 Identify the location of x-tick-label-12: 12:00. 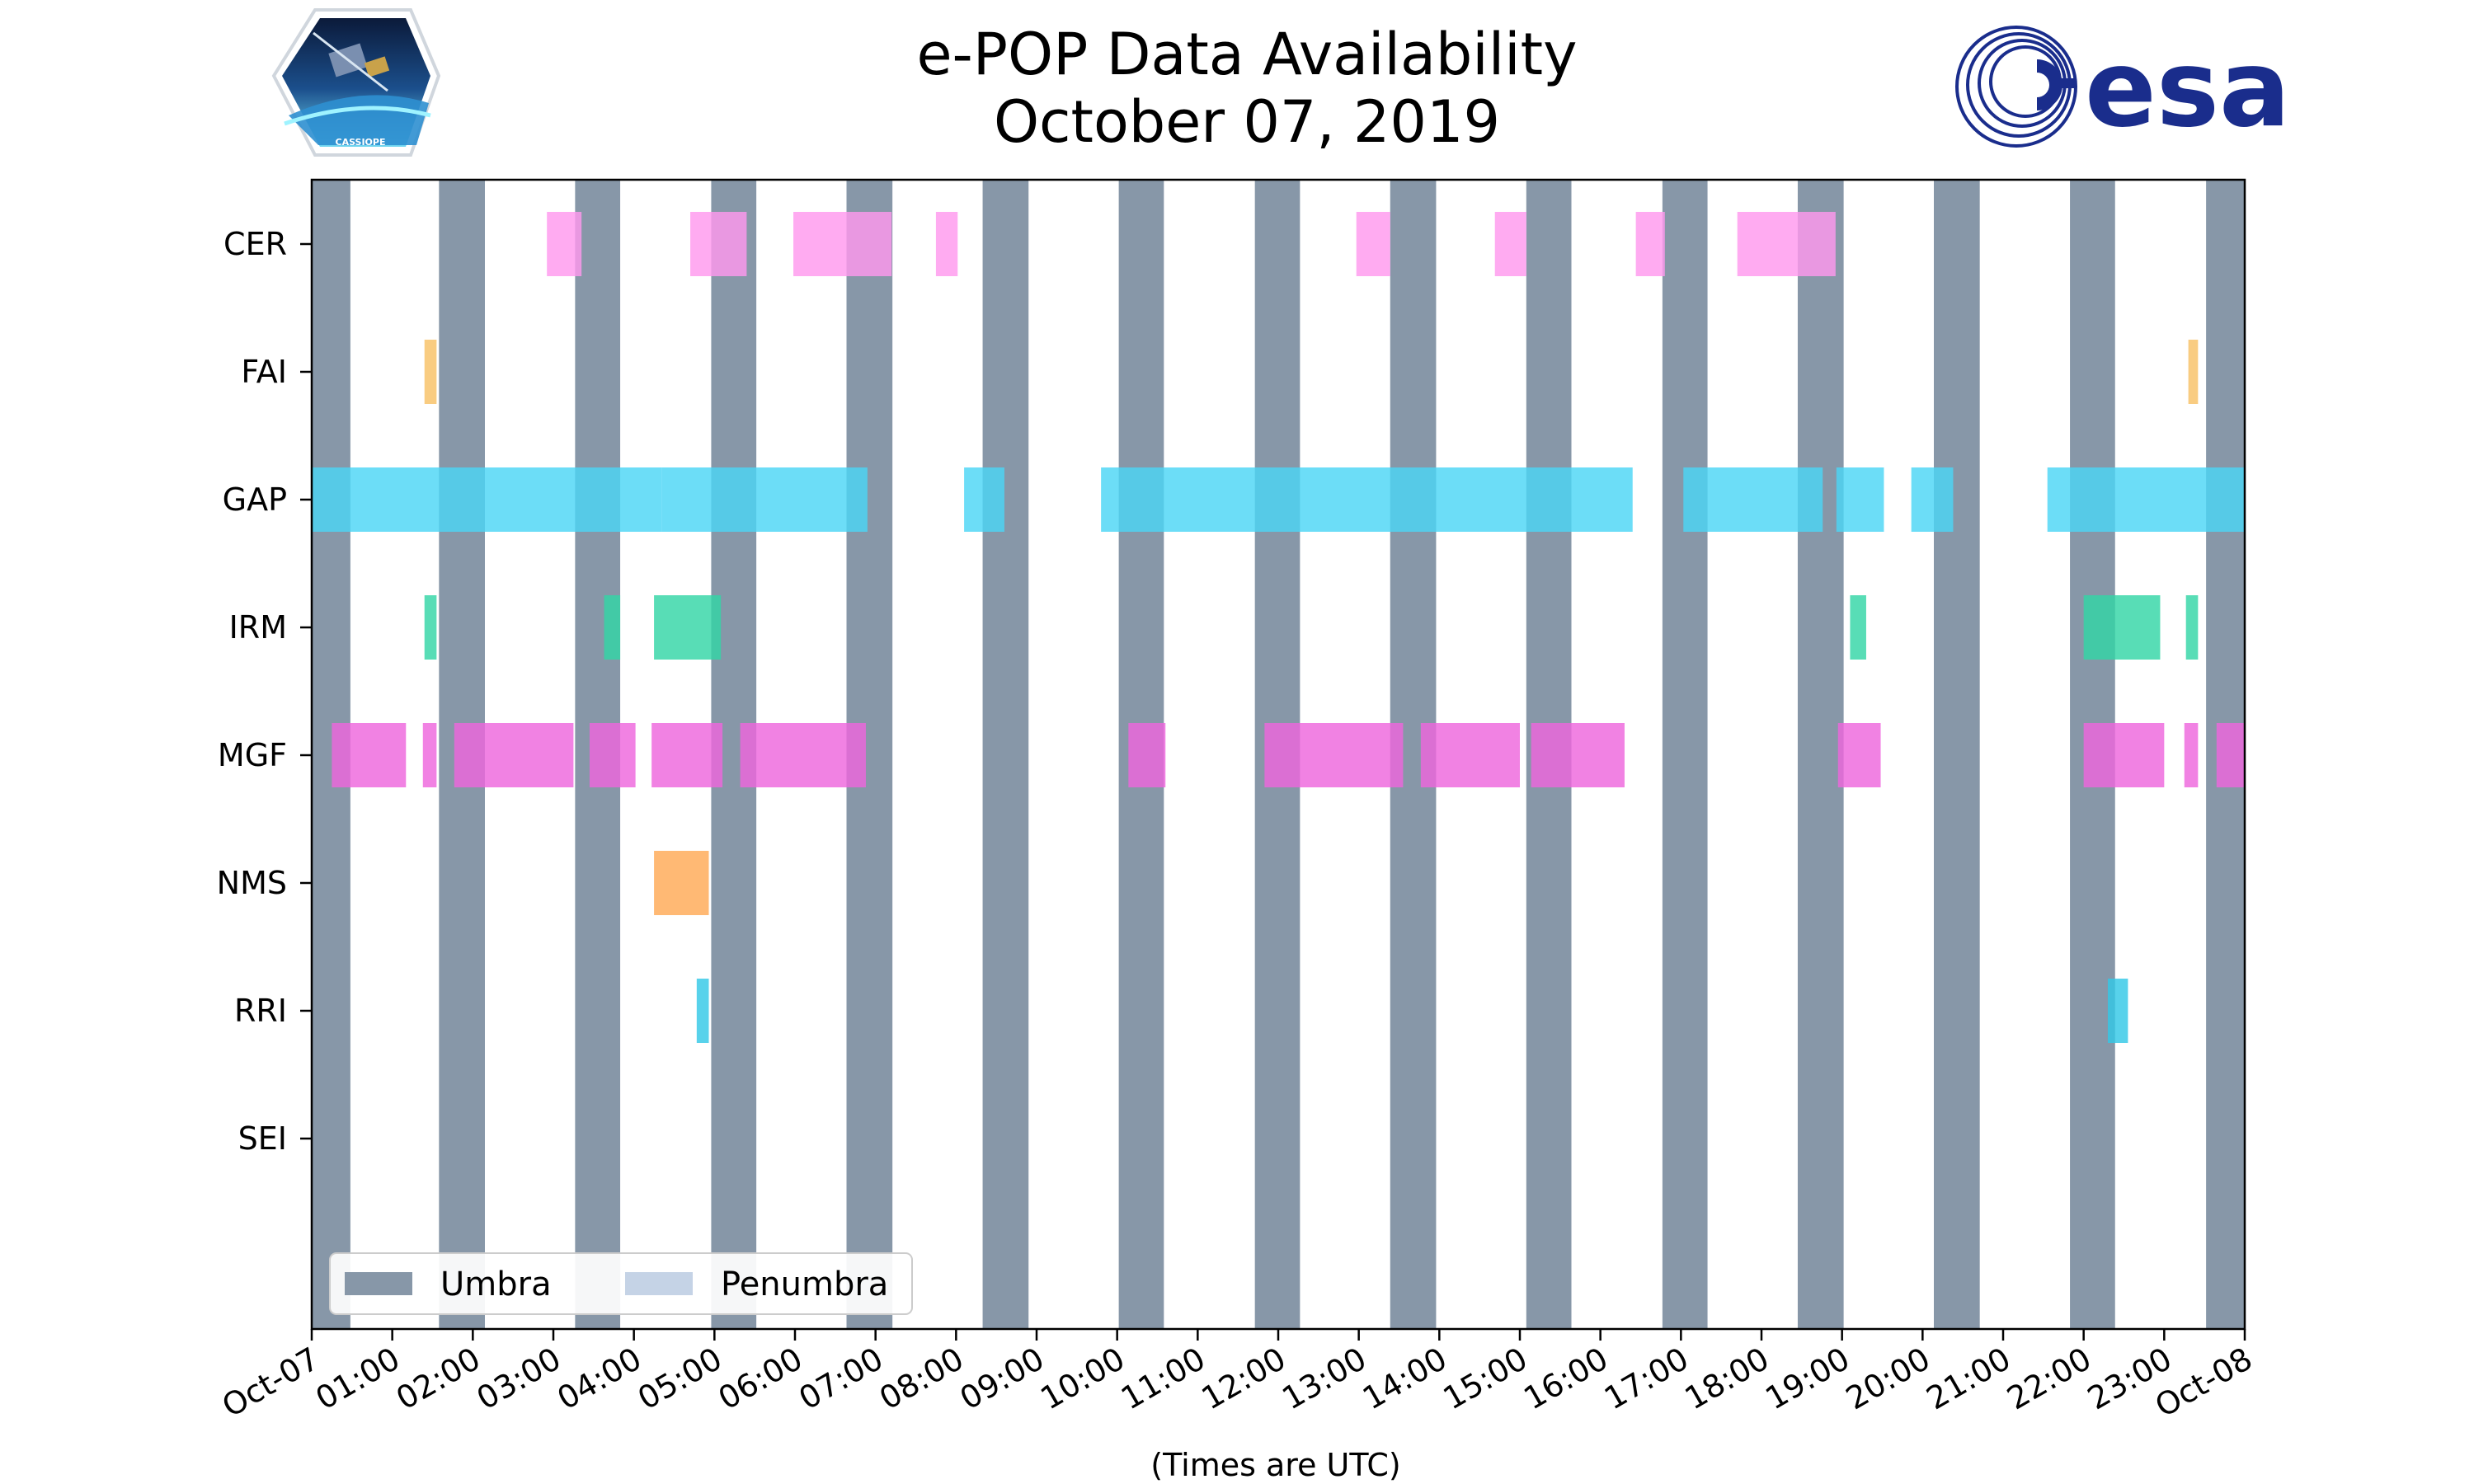
(1244, 1379).